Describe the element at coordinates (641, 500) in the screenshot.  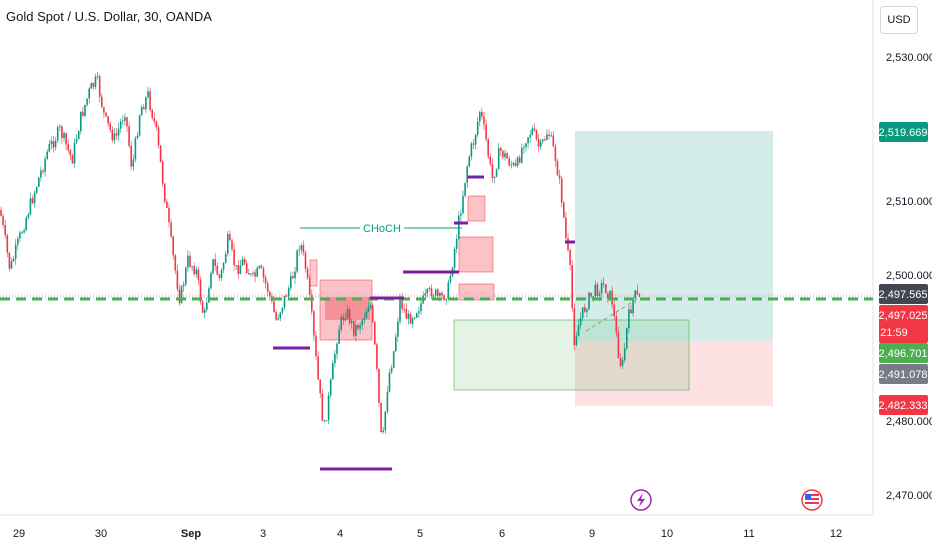
I see `lightning-icon` at that location.